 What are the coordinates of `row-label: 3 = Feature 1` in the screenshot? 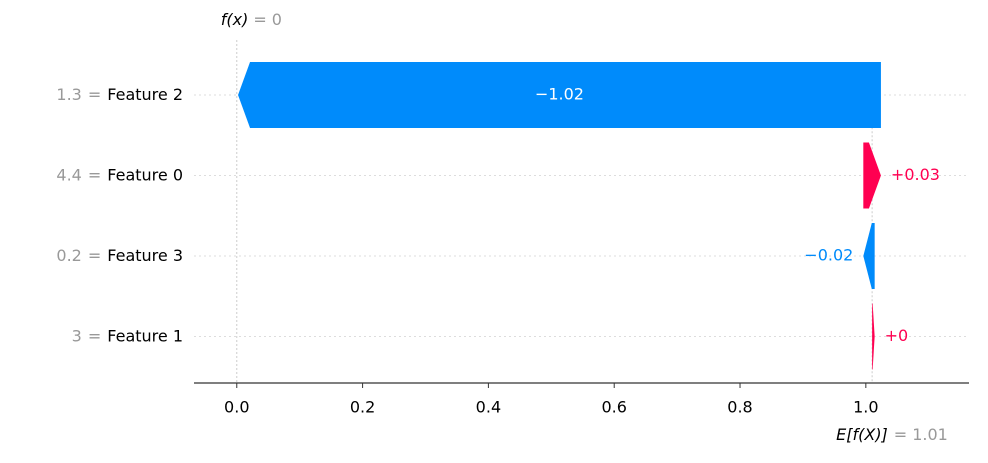 It's located at (127, 335).